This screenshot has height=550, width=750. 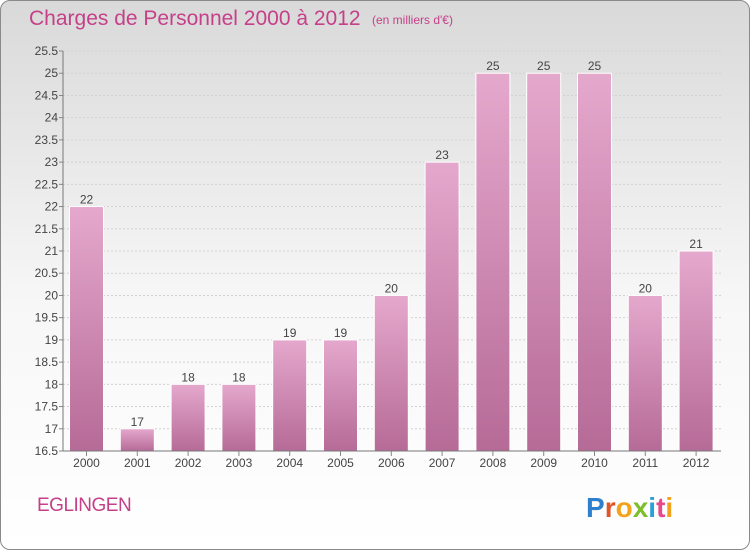 What do you see at coordinates (52, 207) in the screenshot?
I see `y-tick-label: 22` at bounding box center [52, 207].